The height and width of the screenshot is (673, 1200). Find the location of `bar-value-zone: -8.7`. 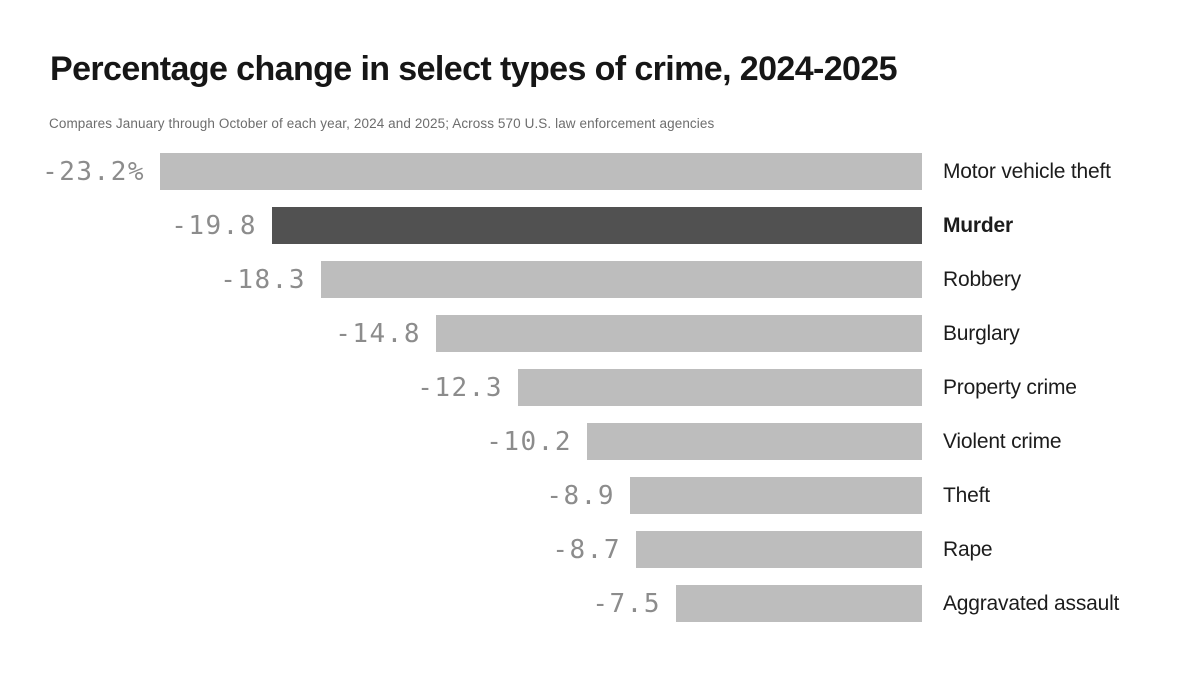

bar-value-zone: -8.7 is located at coordinates (318, 550).